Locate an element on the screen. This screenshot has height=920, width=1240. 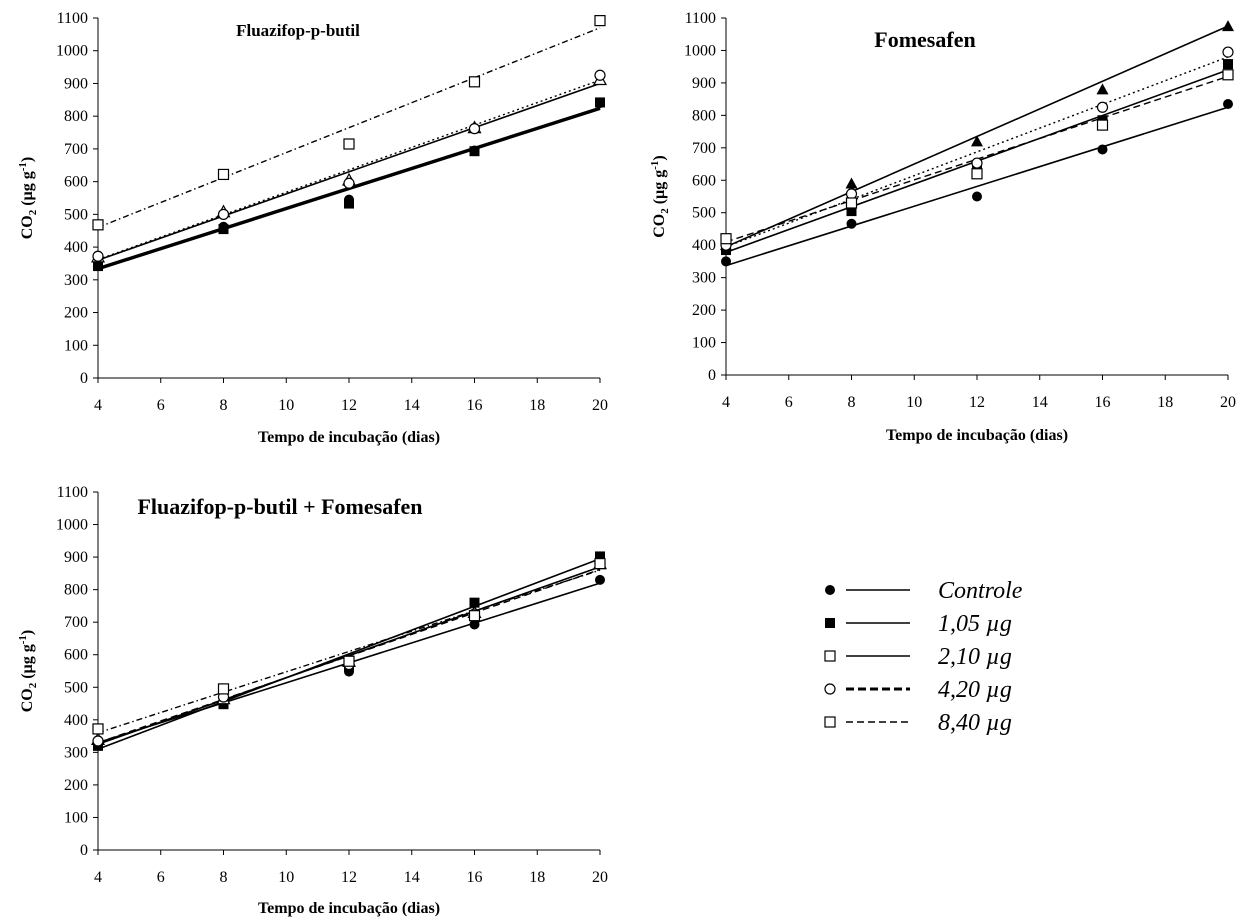
y-axis-label: CO2 (µg g-1) is located at coordinates (28, 198).